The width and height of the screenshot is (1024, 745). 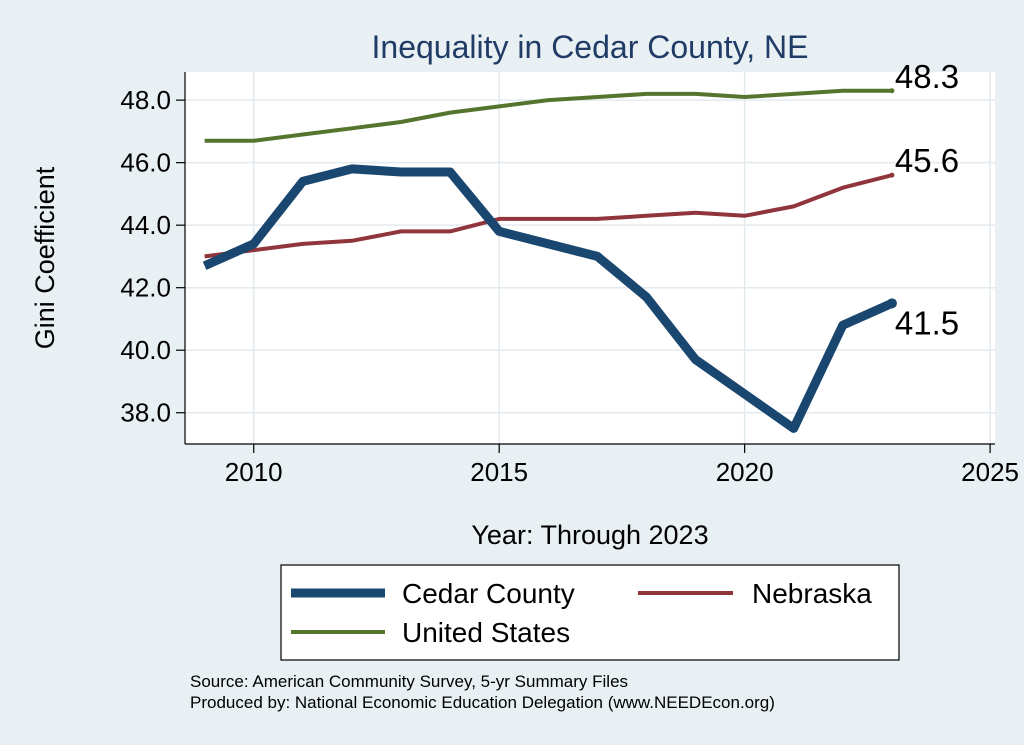 I want to click on series-line-united-states, so click(x=548, y=115).